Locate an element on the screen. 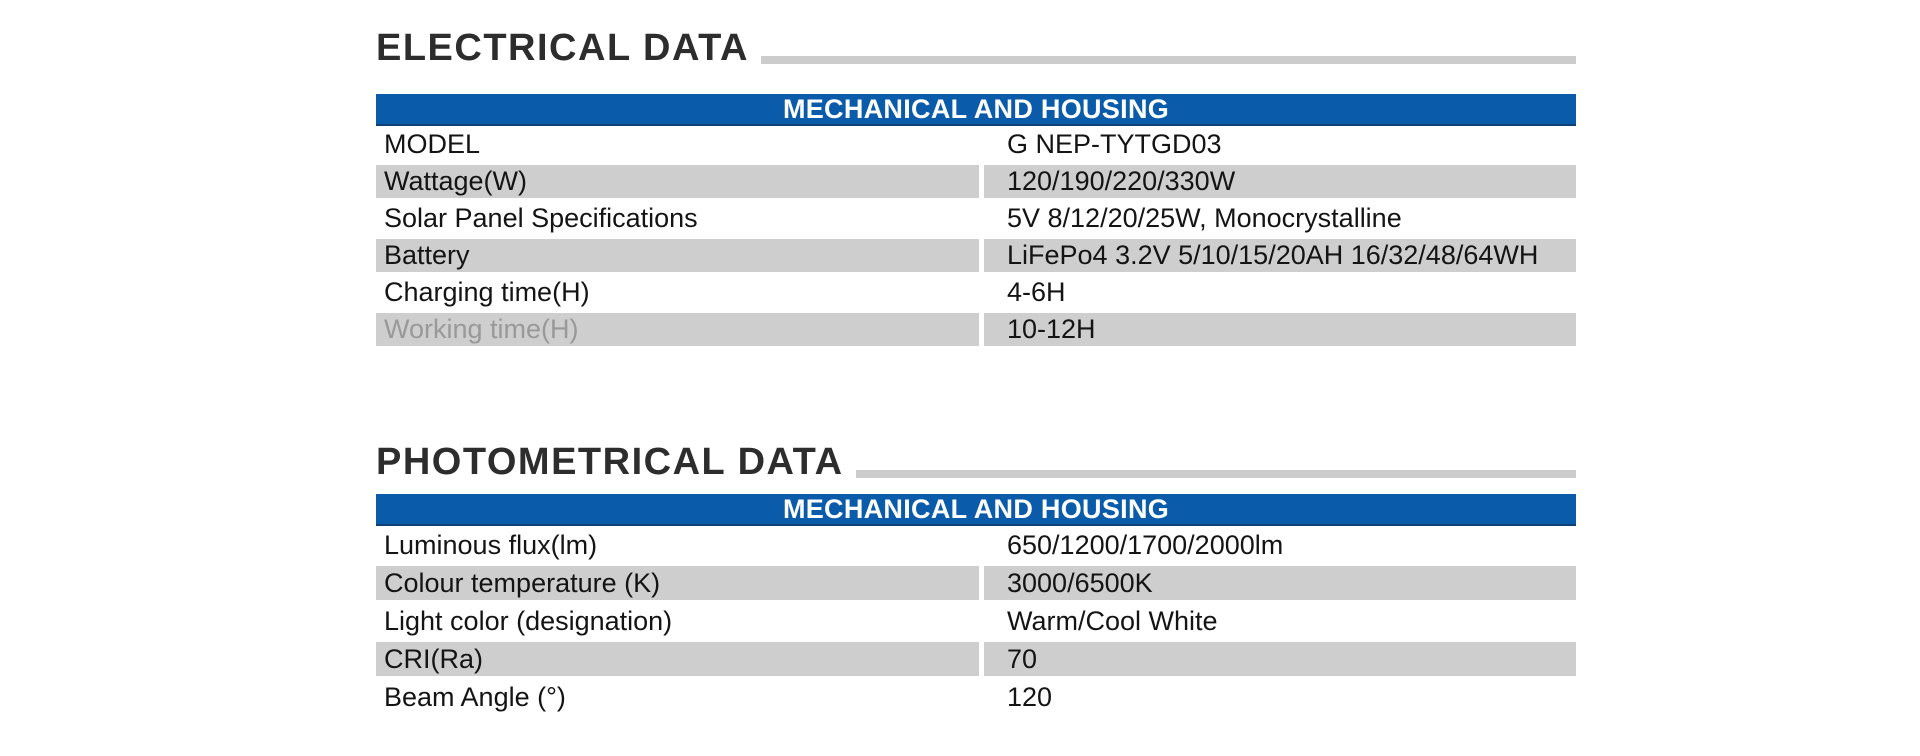 The image size is (1920, 756). row-label: Beam Angle (°) is located at coordinates (475, 696).